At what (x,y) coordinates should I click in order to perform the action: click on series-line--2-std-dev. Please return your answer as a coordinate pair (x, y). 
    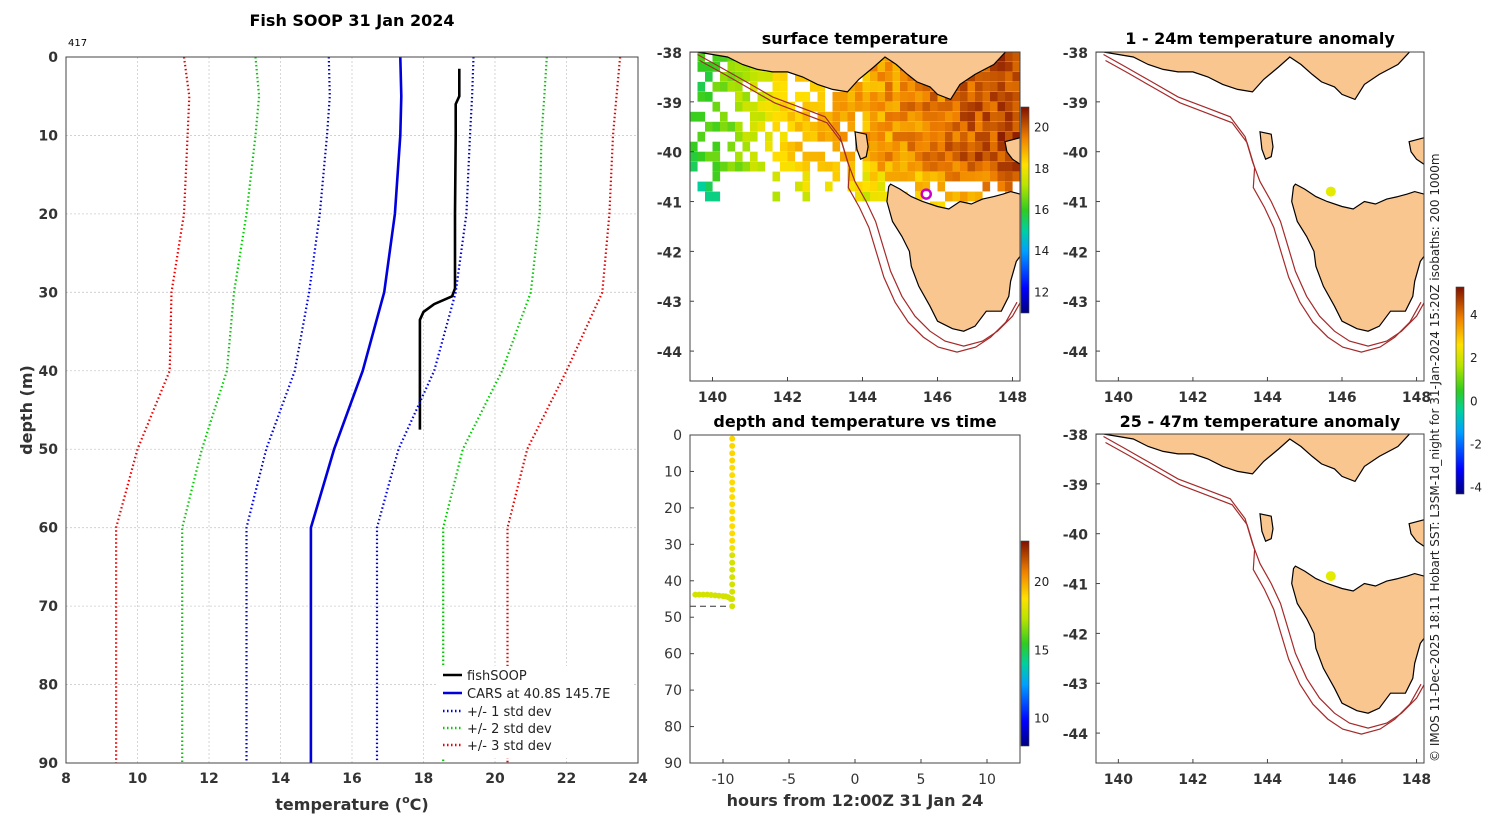
    Looking at the image, I should click on (221, 409).